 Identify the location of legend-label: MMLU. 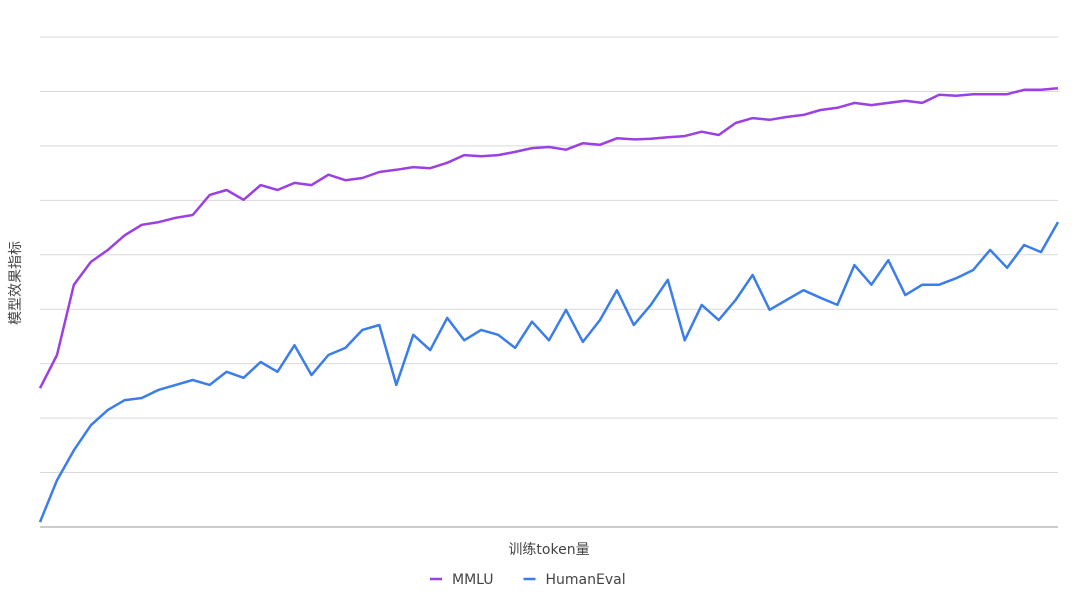
(473, 580).